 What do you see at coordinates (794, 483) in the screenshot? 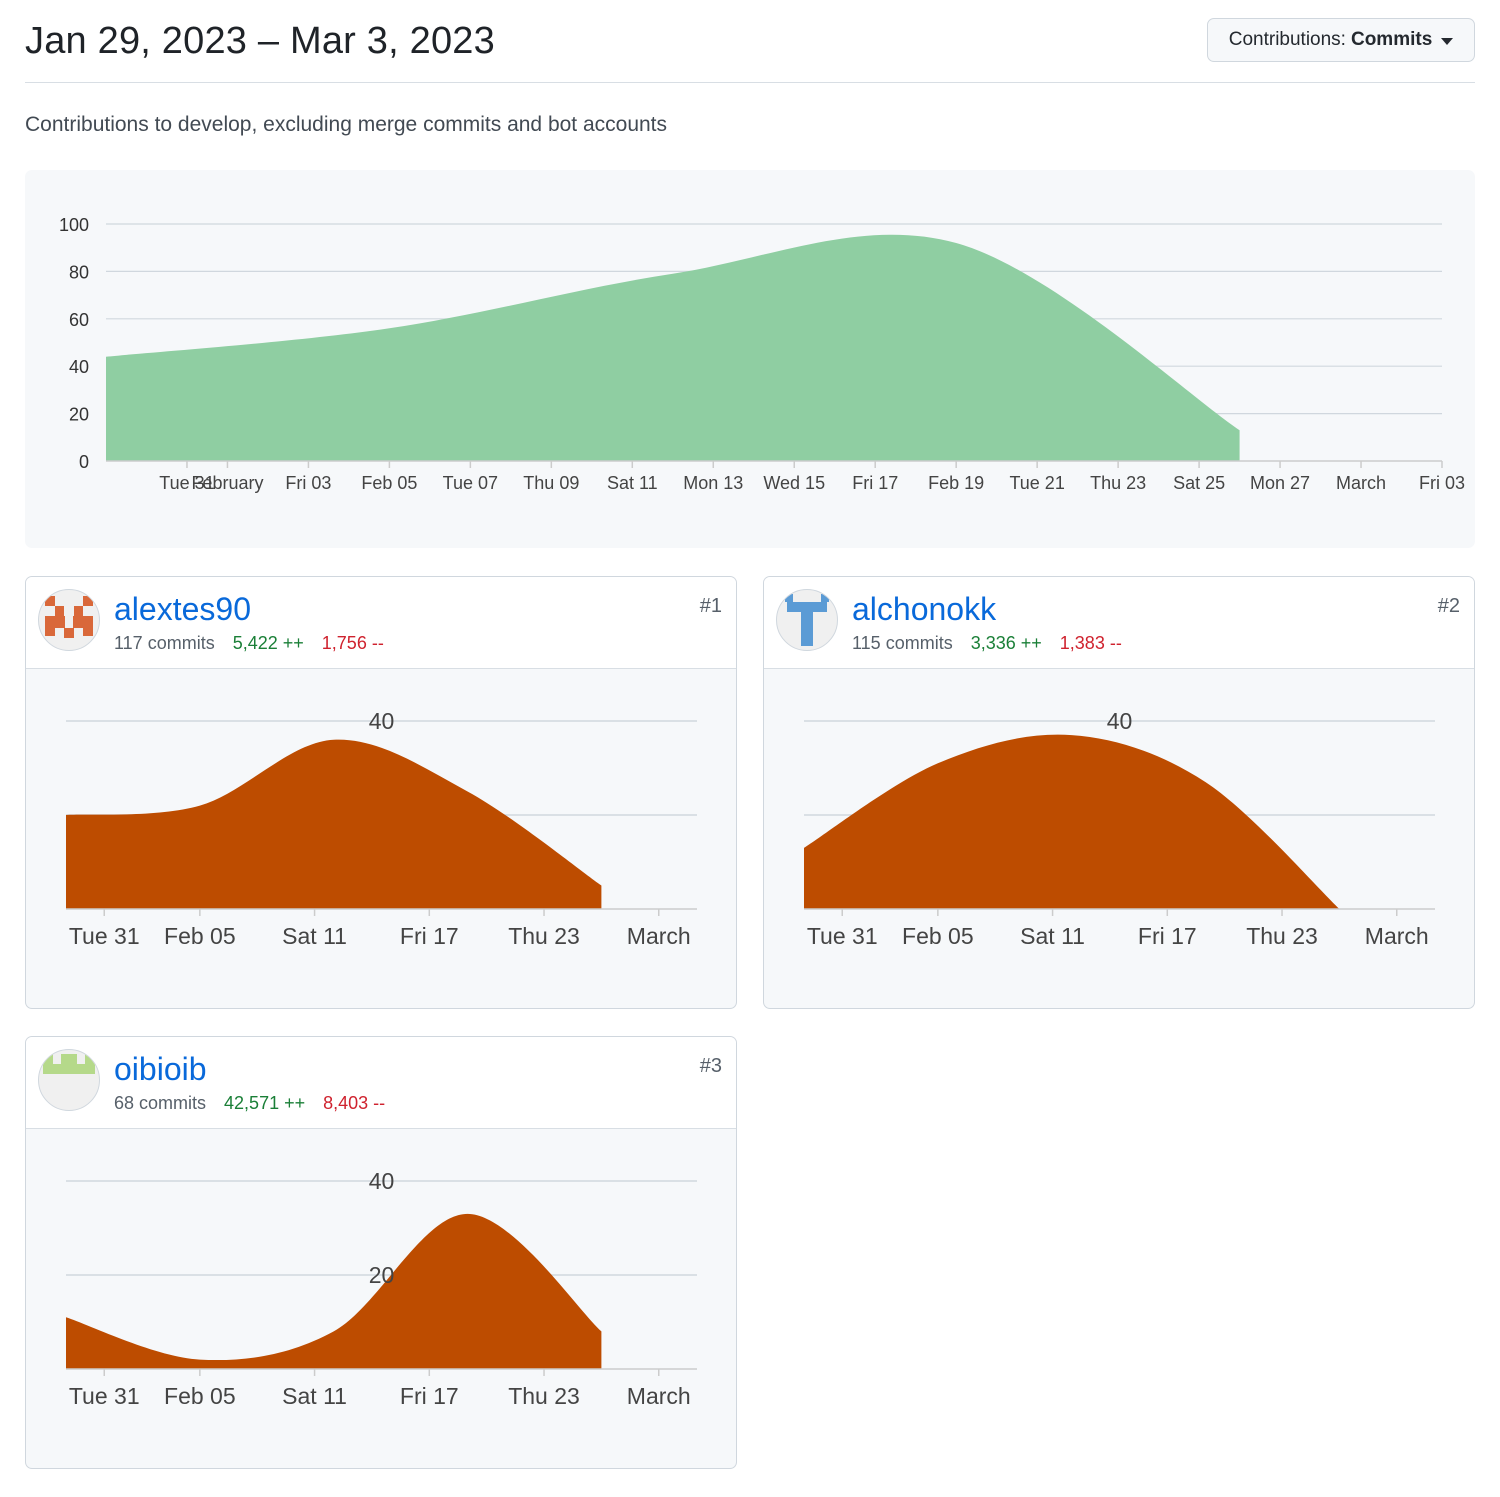
I see `x-tick-label: Wed 15` at bounding box center [794, 483].